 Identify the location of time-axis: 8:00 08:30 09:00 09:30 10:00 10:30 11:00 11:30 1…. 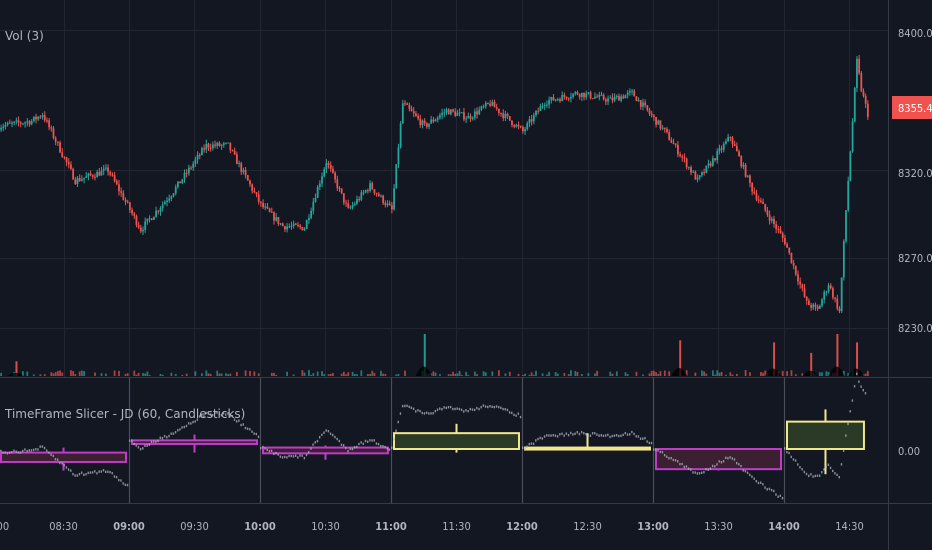
(432, 526).